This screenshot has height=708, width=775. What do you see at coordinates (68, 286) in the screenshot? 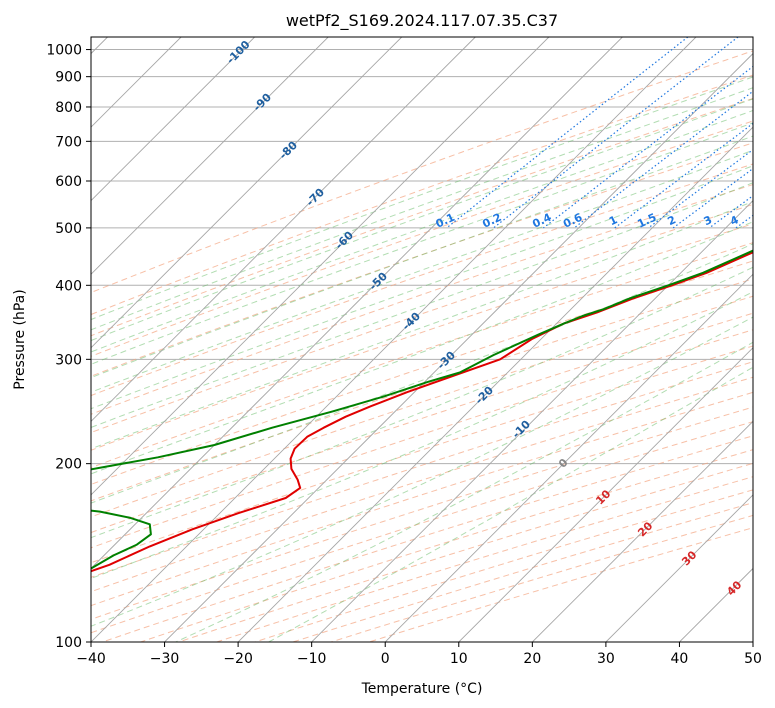
I see `y-tick-label: 400` at bounding box center [68, 286].